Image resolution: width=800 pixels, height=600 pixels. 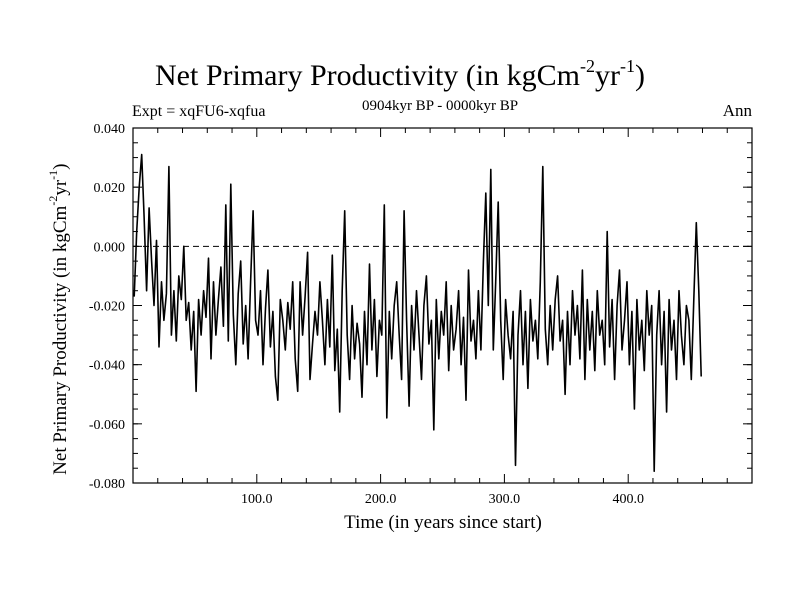 I want to click on x-tick-label: 400.0, so click(x=628, y=499).